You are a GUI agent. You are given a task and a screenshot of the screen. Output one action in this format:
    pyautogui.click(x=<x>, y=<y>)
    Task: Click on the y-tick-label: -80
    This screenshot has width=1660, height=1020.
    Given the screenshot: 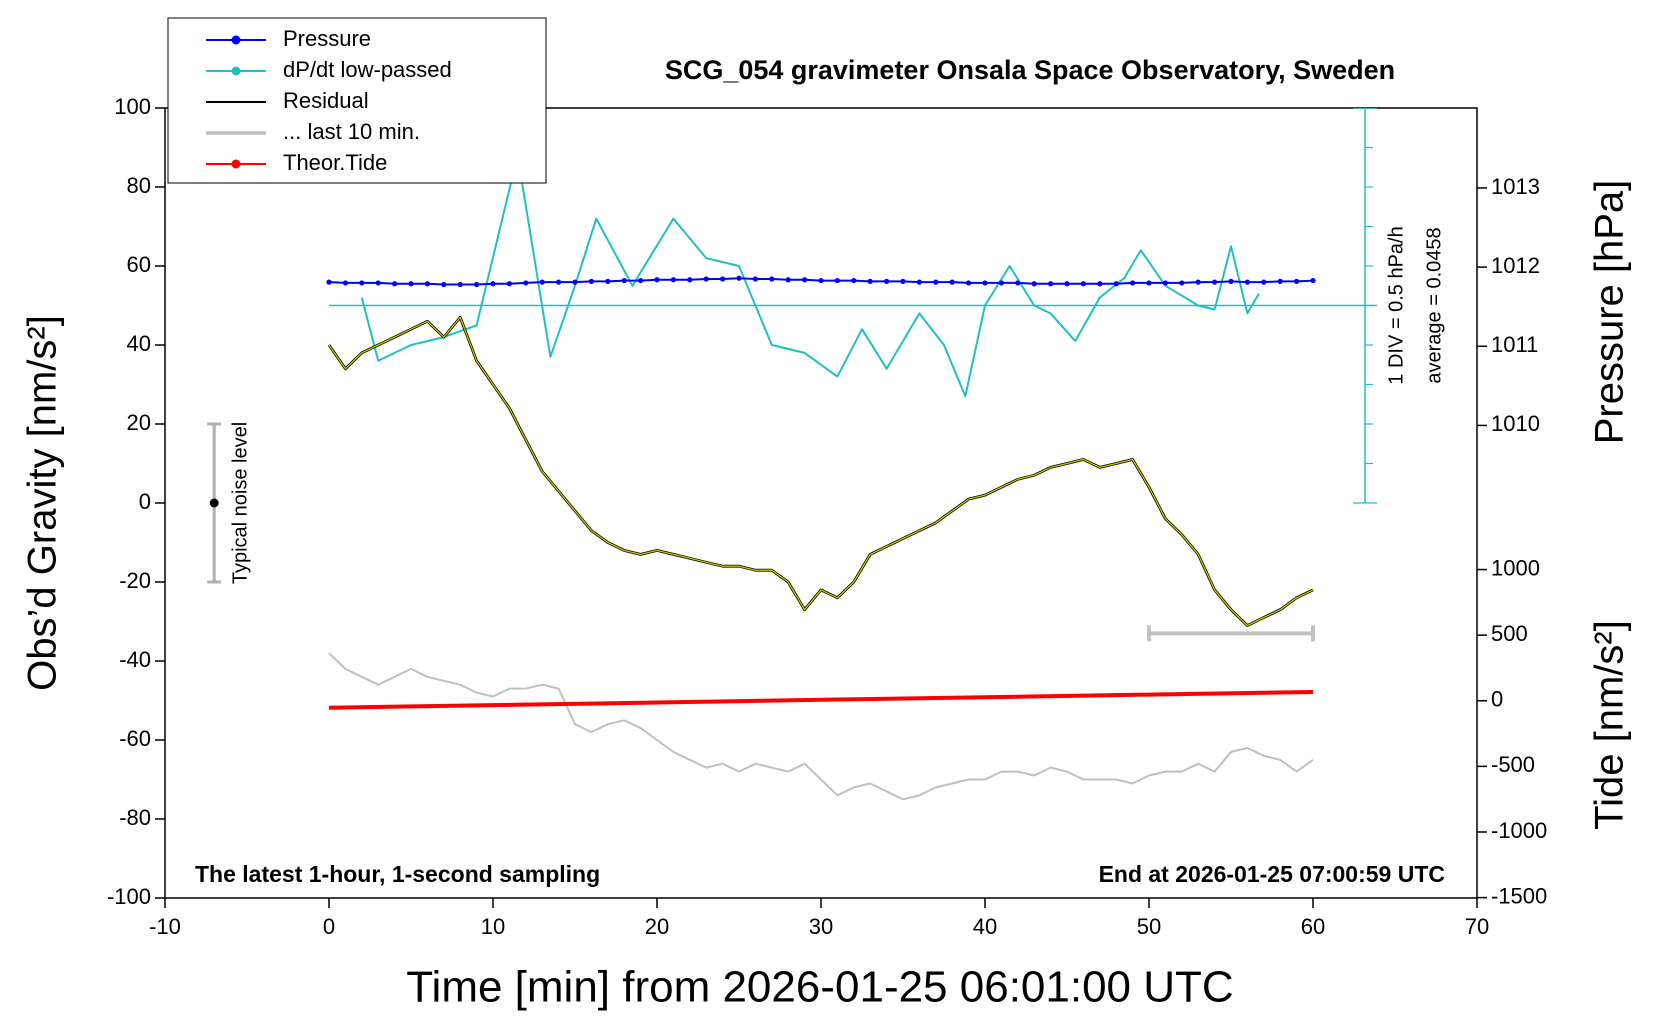 What is the action you would take?
    pyautogui.click(x=135, y=817)
    